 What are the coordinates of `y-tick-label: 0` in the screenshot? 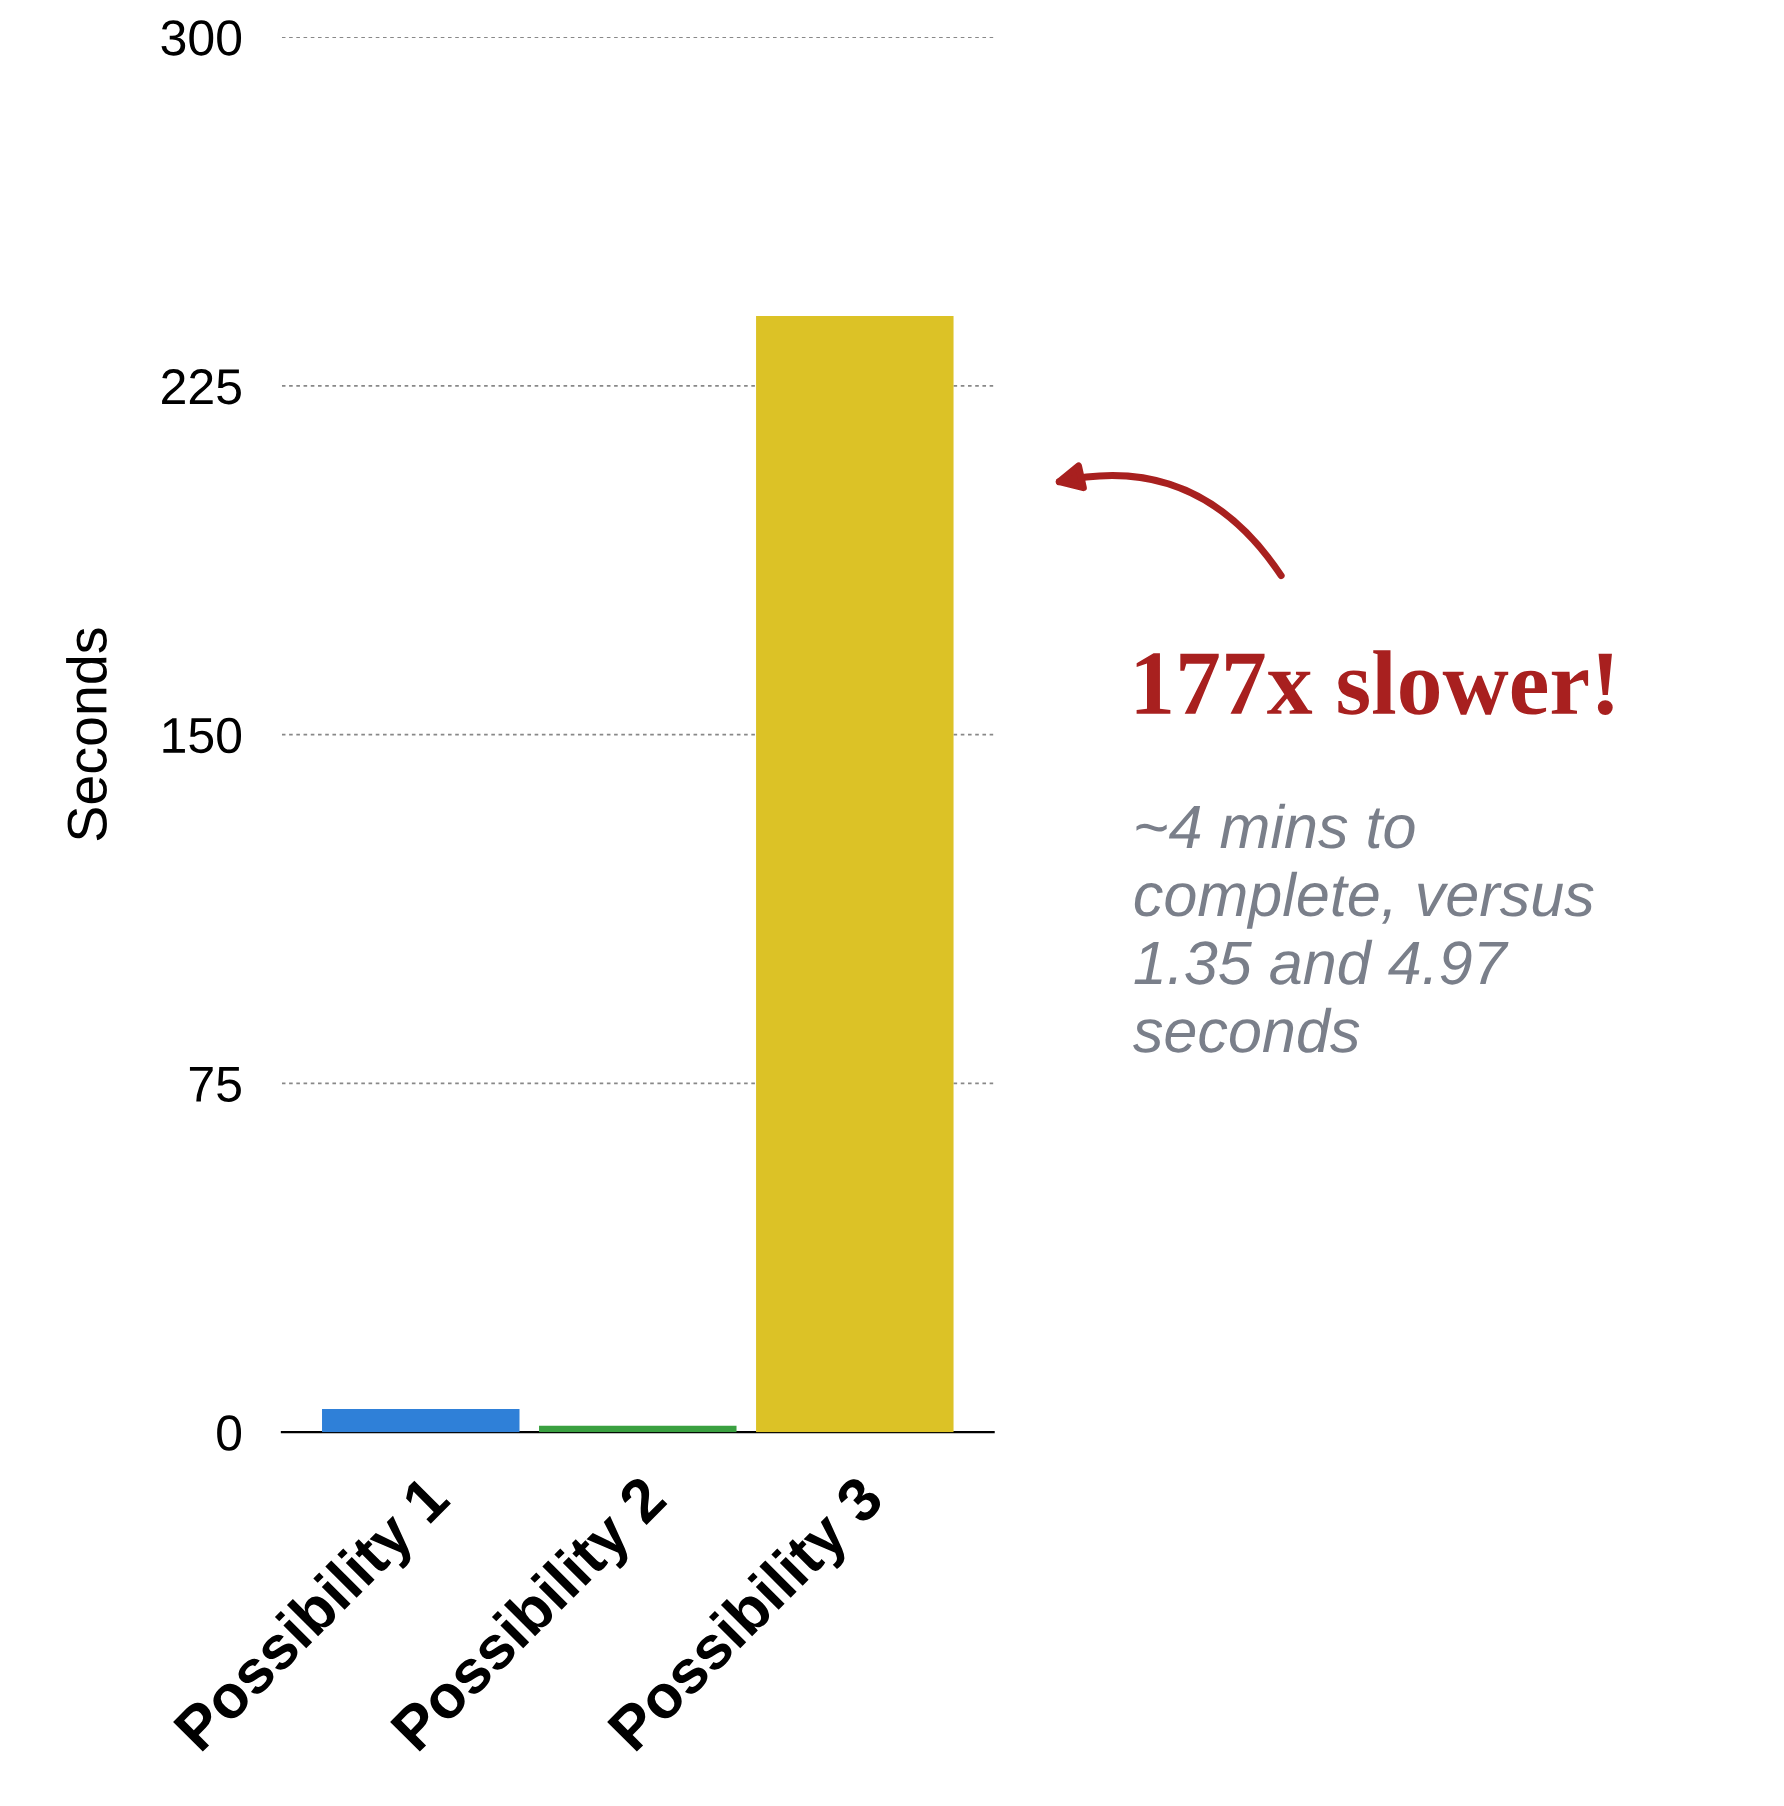 It's located at (229, 1433).